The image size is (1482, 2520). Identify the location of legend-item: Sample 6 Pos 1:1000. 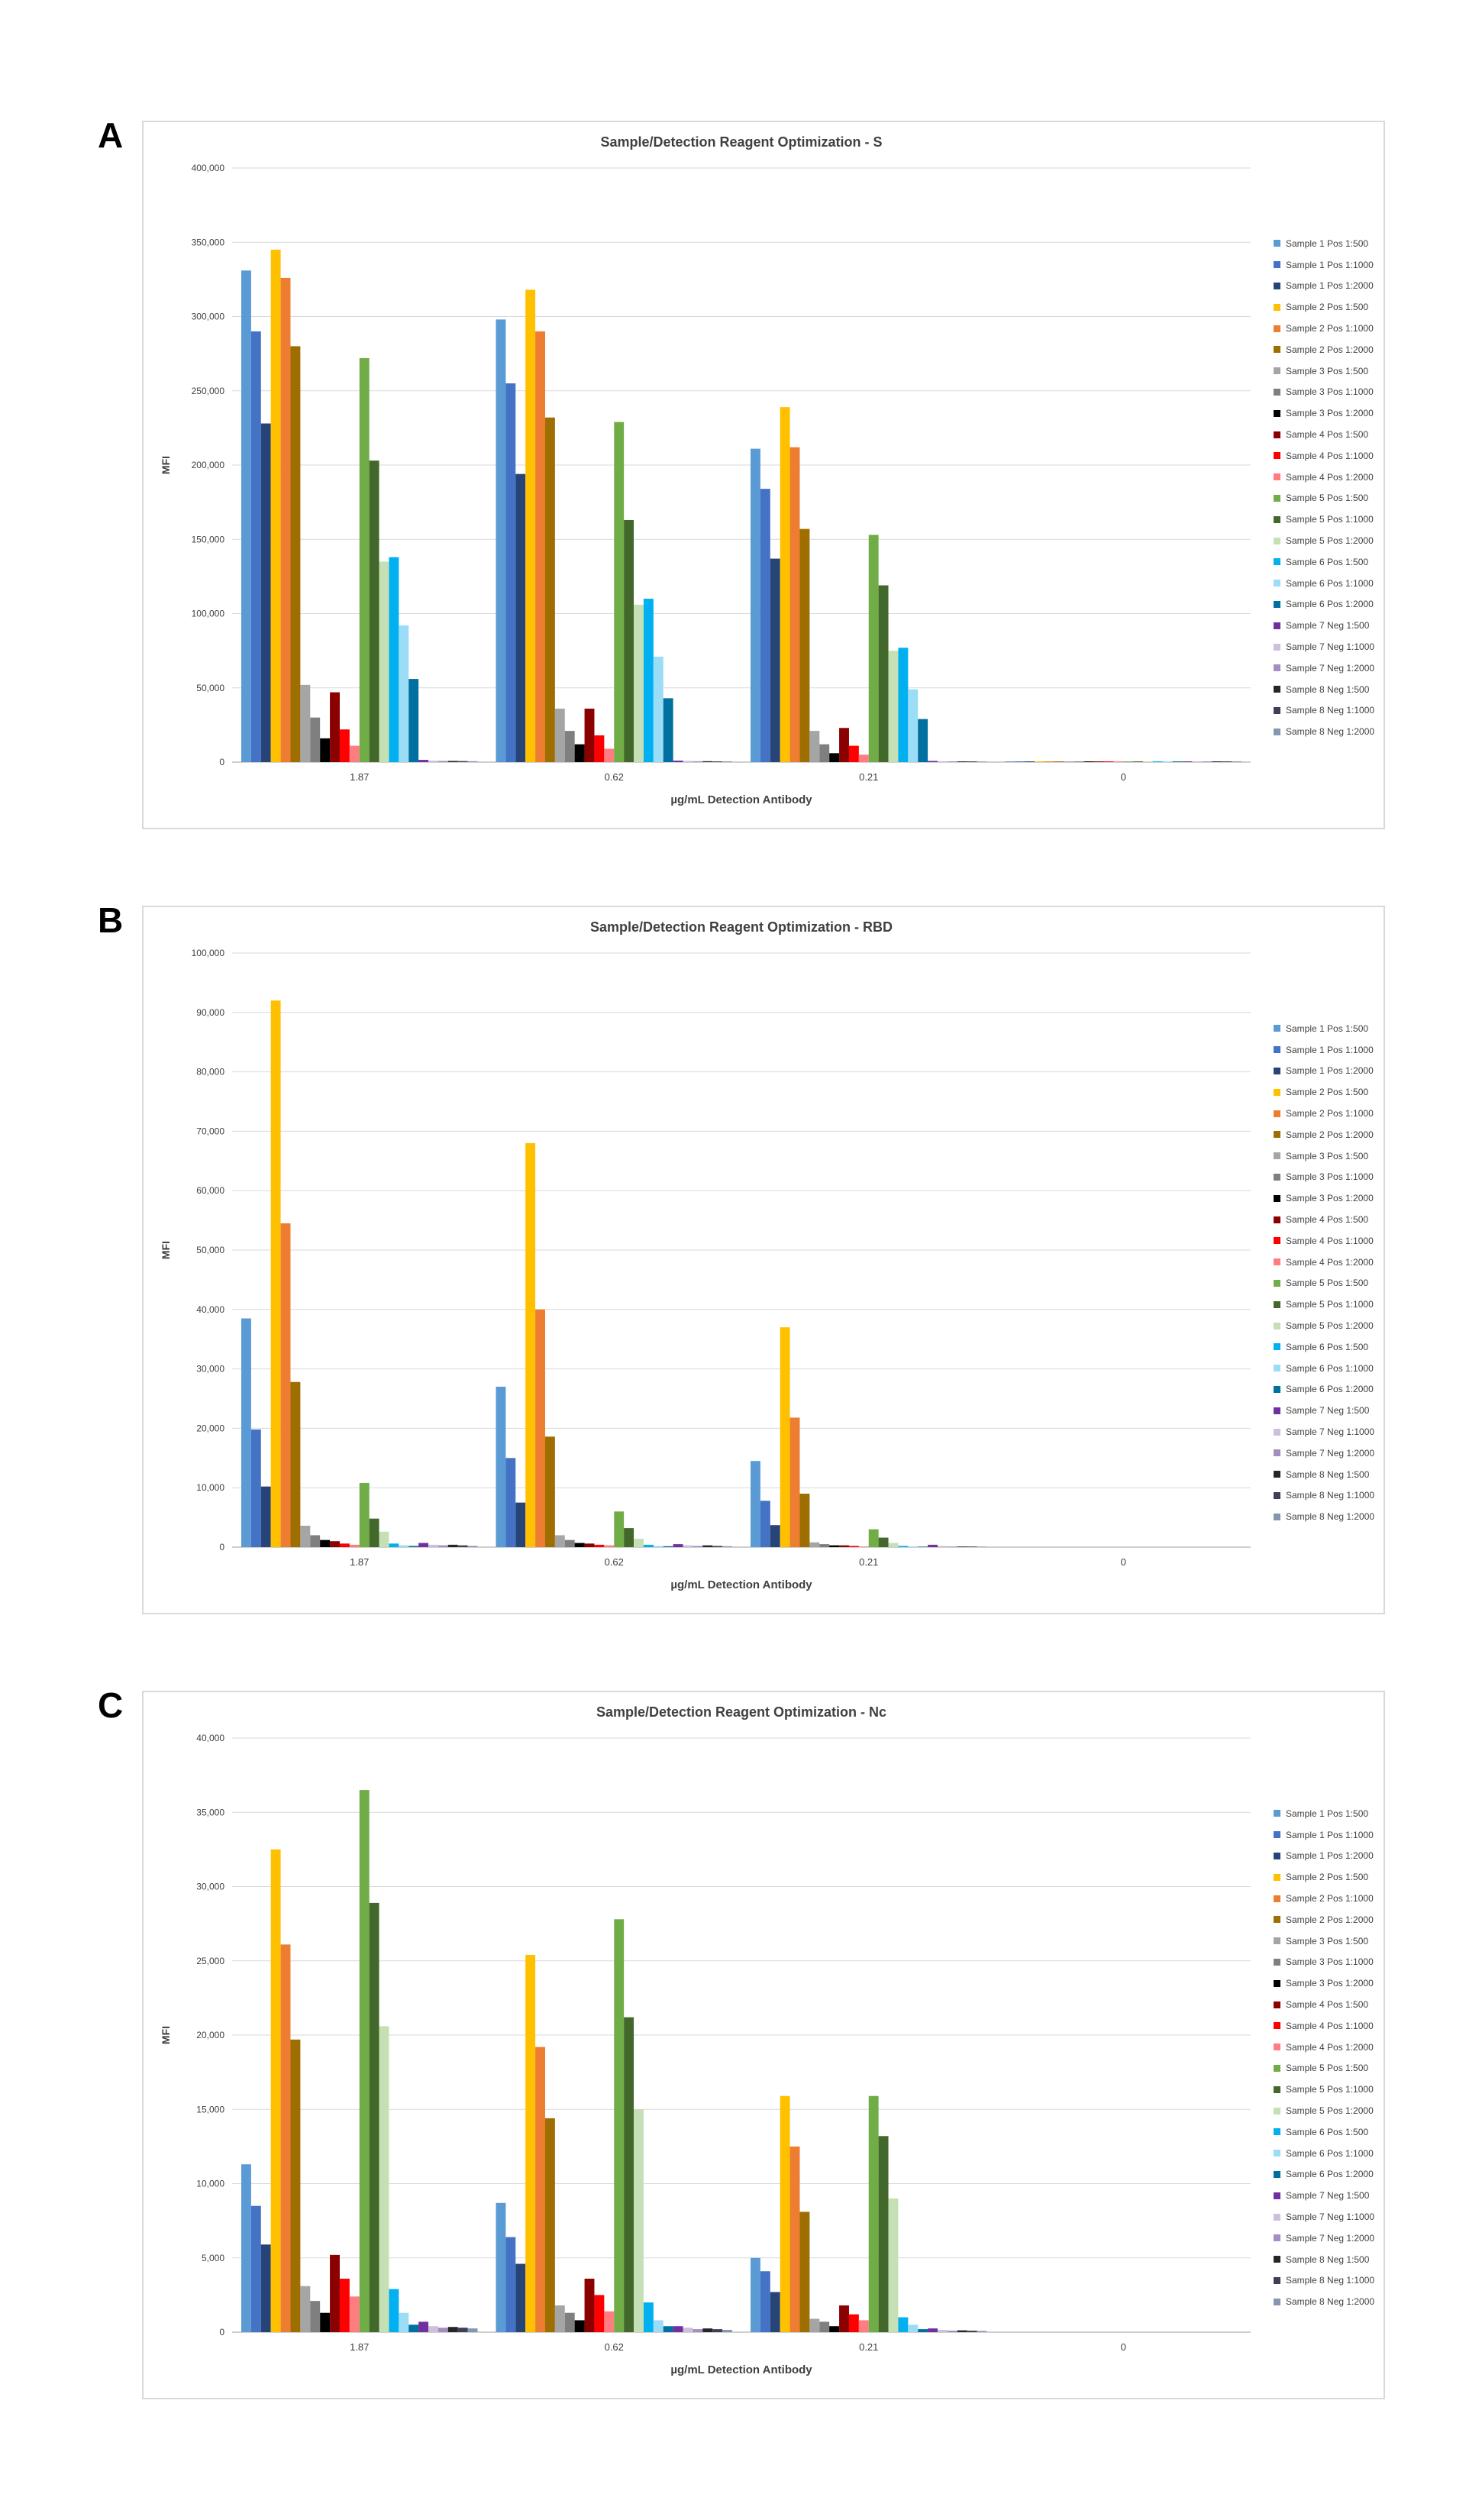
(1331, 2153).